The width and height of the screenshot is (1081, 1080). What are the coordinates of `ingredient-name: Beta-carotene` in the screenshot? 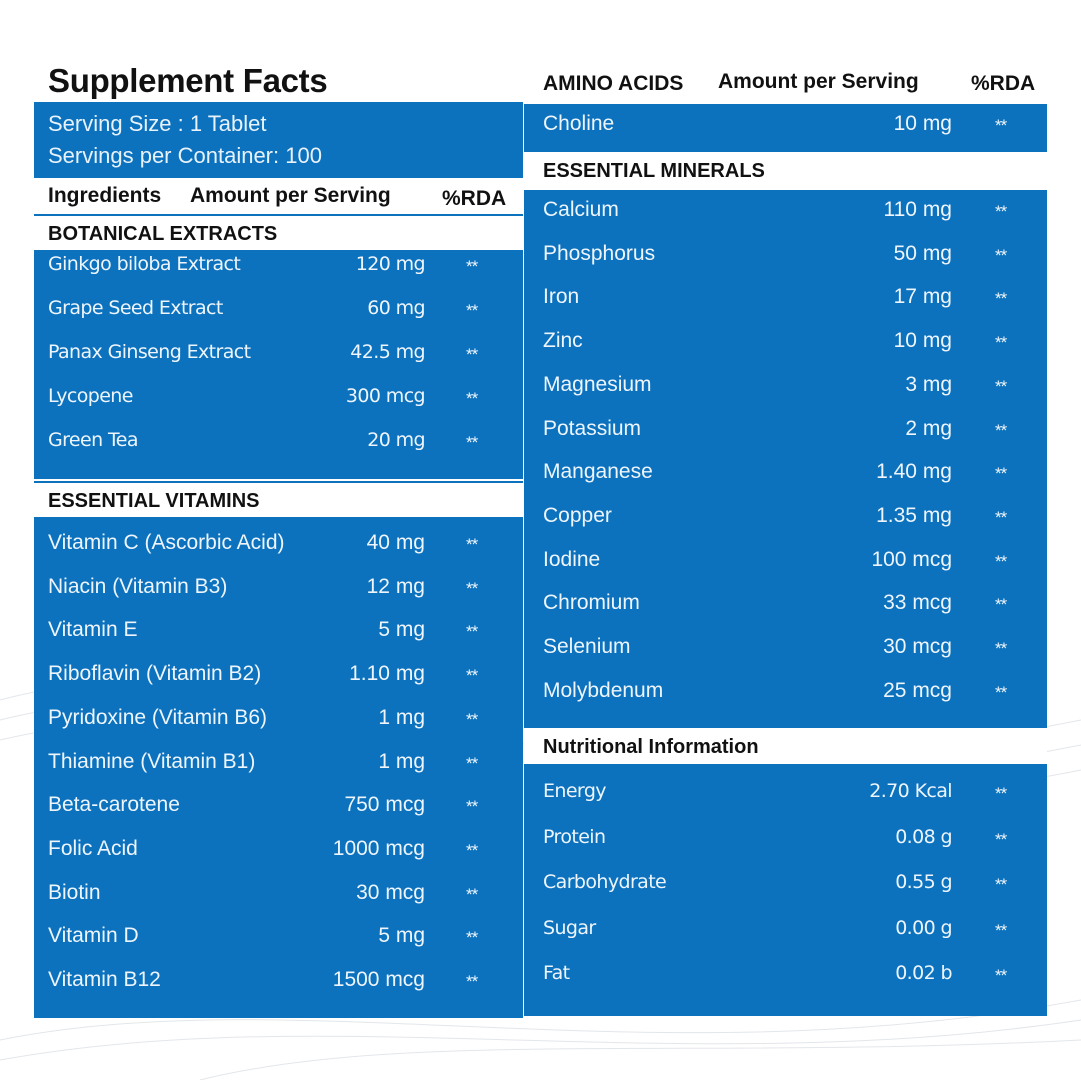 It's located at (114, 805).